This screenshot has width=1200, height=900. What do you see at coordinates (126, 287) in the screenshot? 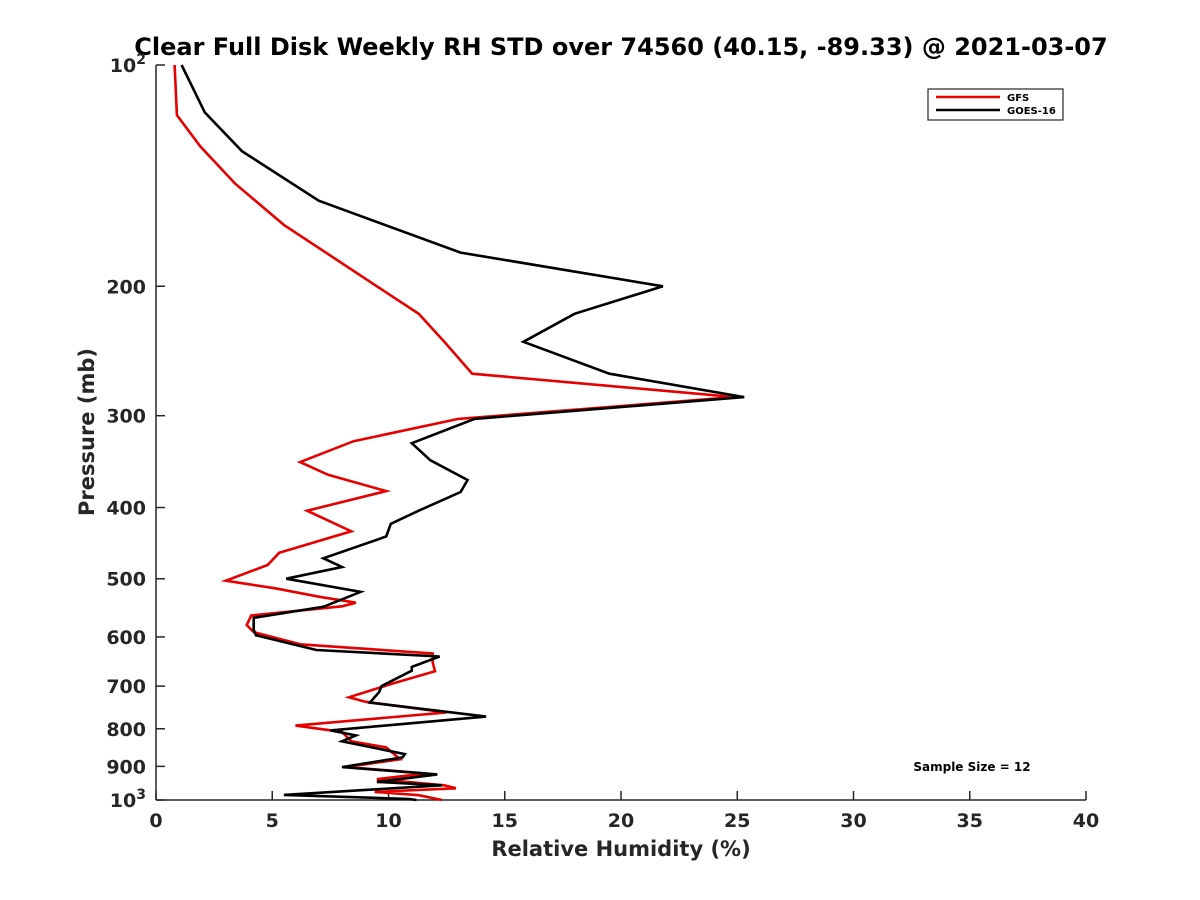
I see `y-tick-label: 200` at bounding box center [126, 287].